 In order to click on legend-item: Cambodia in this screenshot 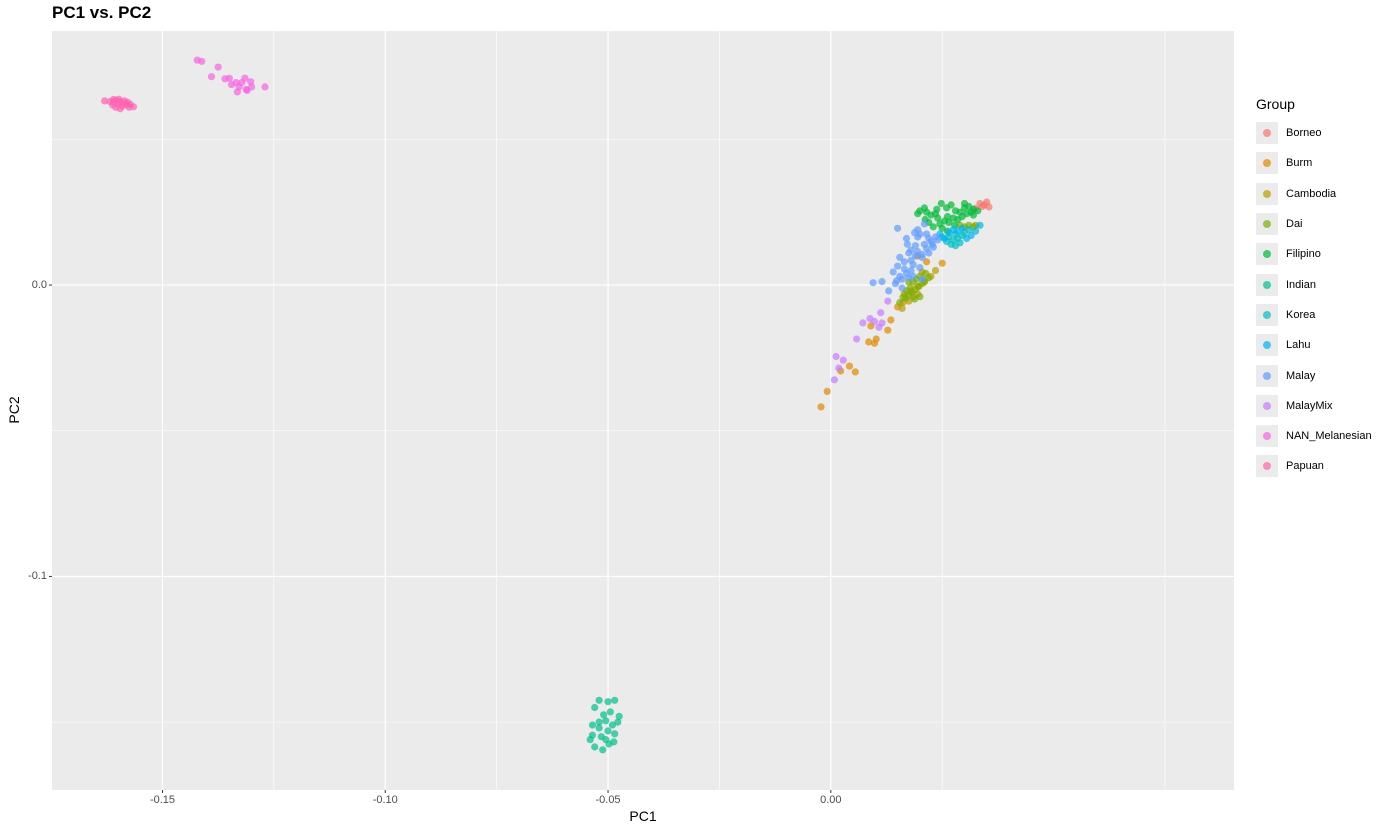, I will do `click(1314, 194)`.